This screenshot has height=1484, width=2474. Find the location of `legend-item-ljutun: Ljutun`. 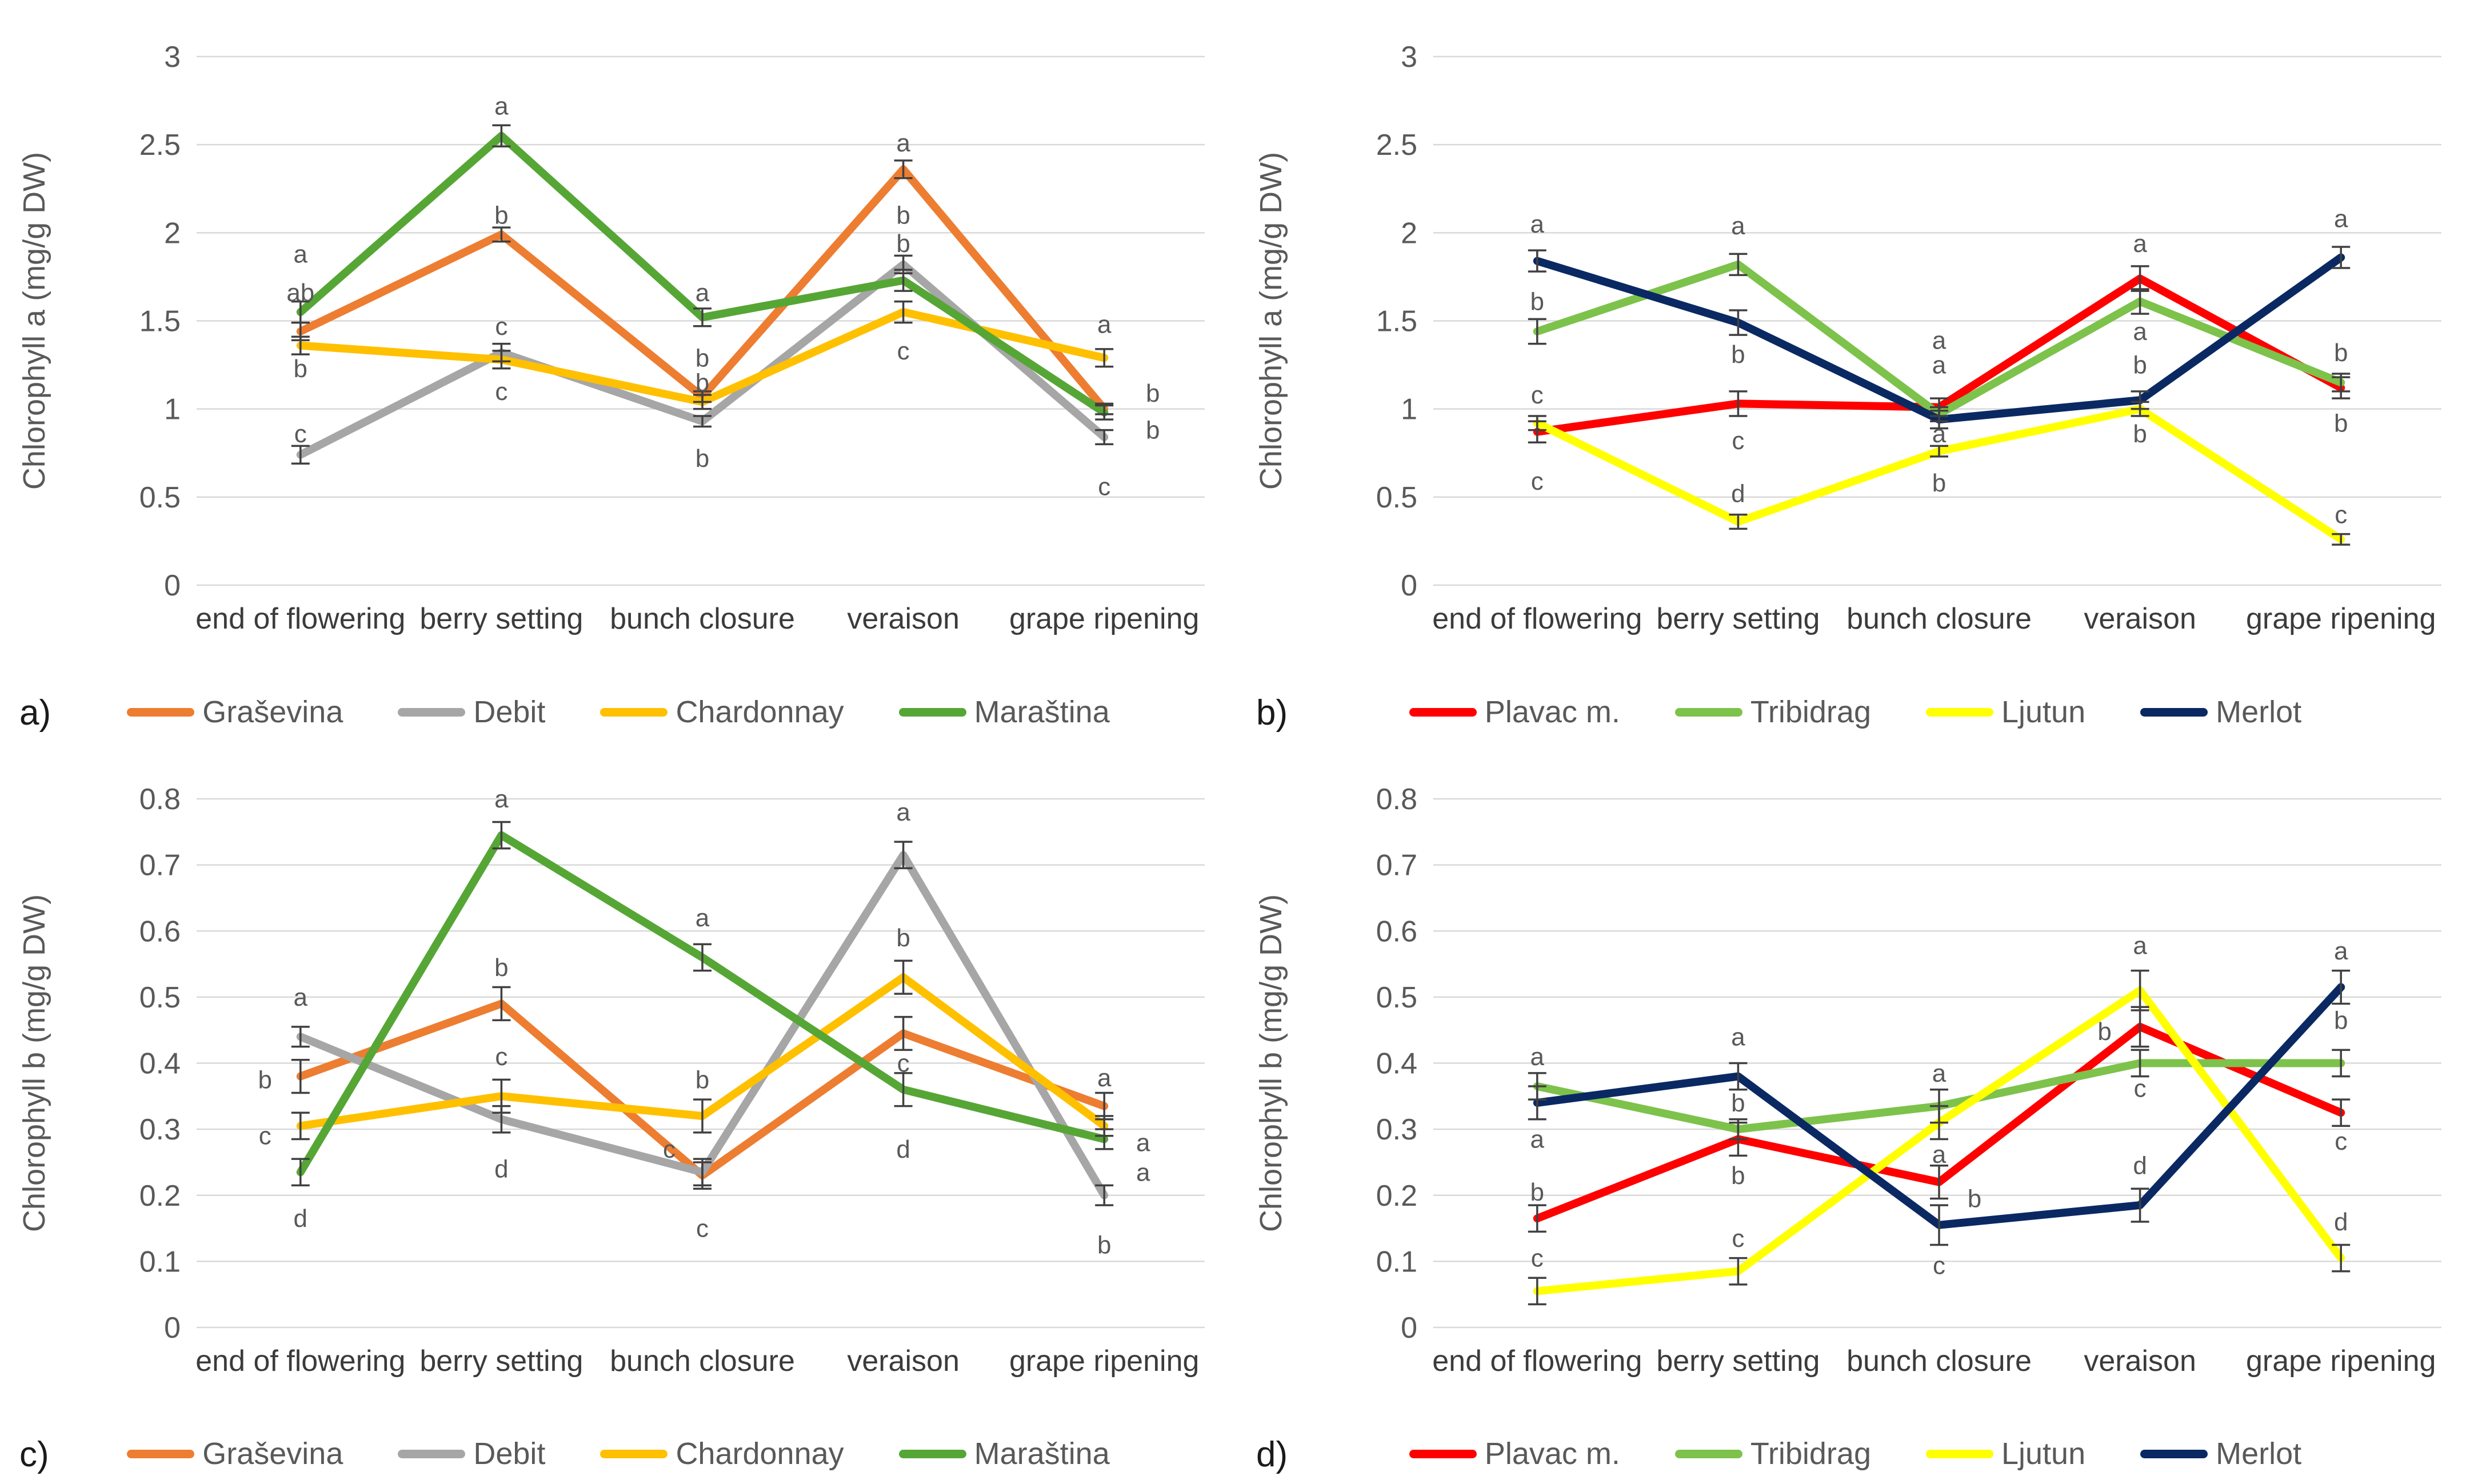

legend-item-ljutun: Ljutun is located at coordinates (2005, 1453).